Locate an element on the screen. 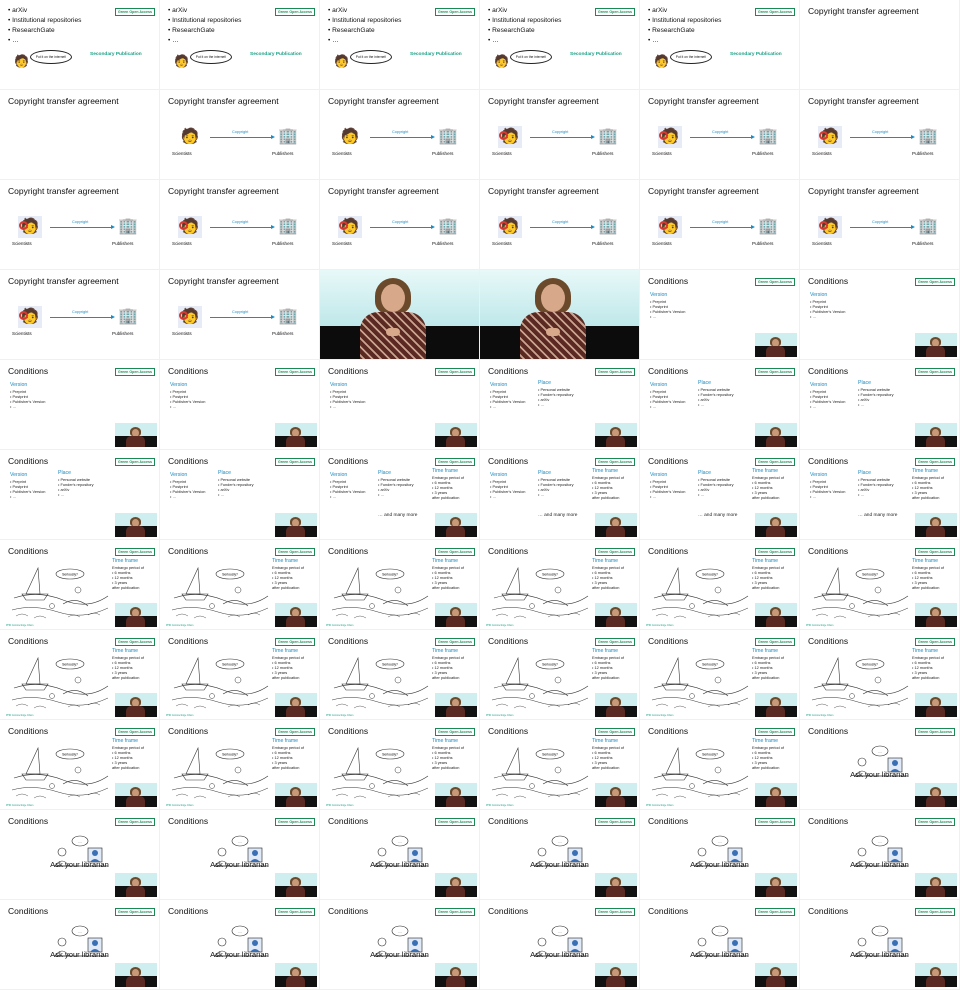  copyright-arrow is located at coordinates (882, 227).